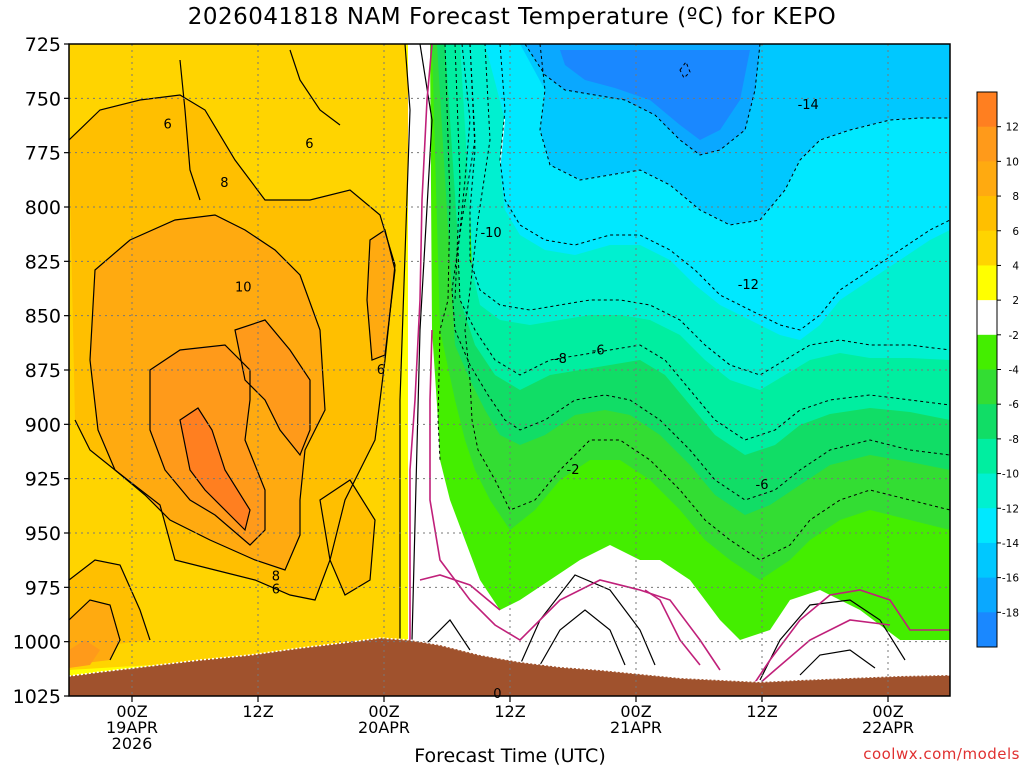  I want to click on y-tick-label: 950, so click(43, 534).